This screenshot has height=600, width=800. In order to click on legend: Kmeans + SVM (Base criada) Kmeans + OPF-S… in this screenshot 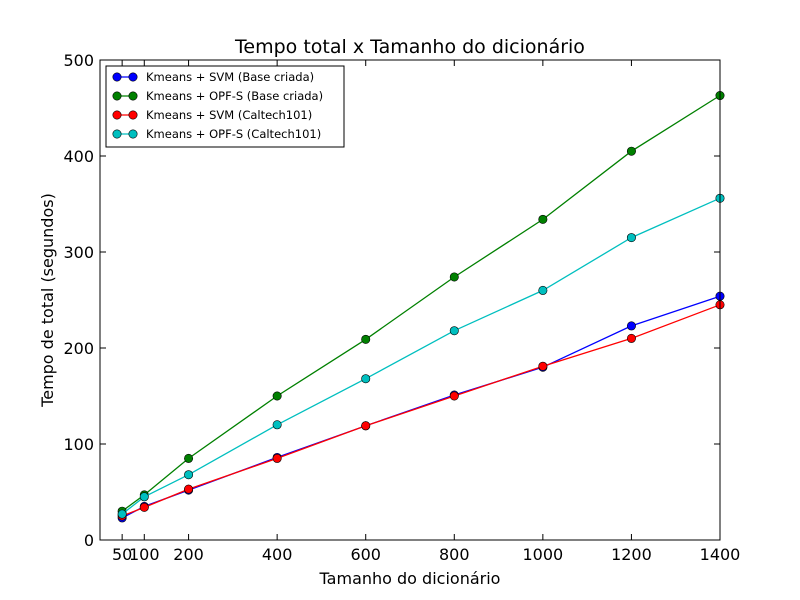, I will do `click(225, 106)`.